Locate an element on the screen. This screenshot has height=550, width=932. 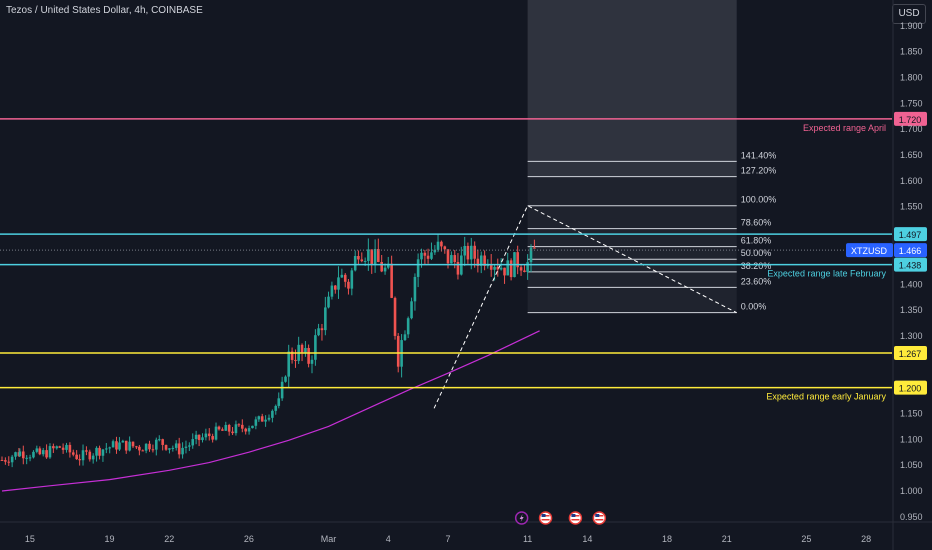
flag-stripe is located at coordinates (575, 520).